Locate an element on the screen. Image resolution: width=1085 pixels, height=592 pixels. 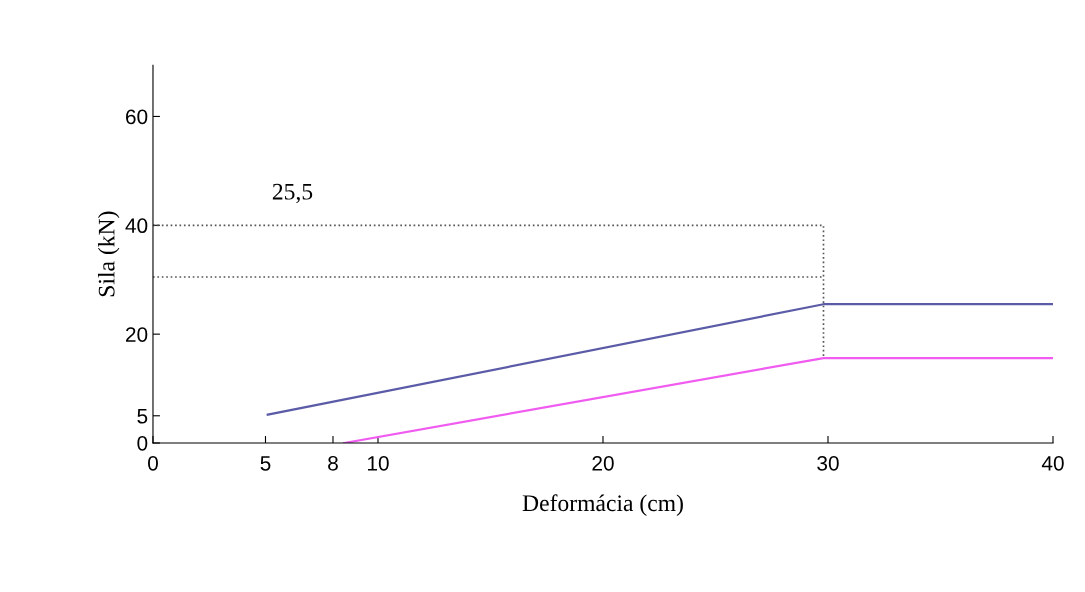
x-tick-label: 20 is located at coordinates (603, 463).